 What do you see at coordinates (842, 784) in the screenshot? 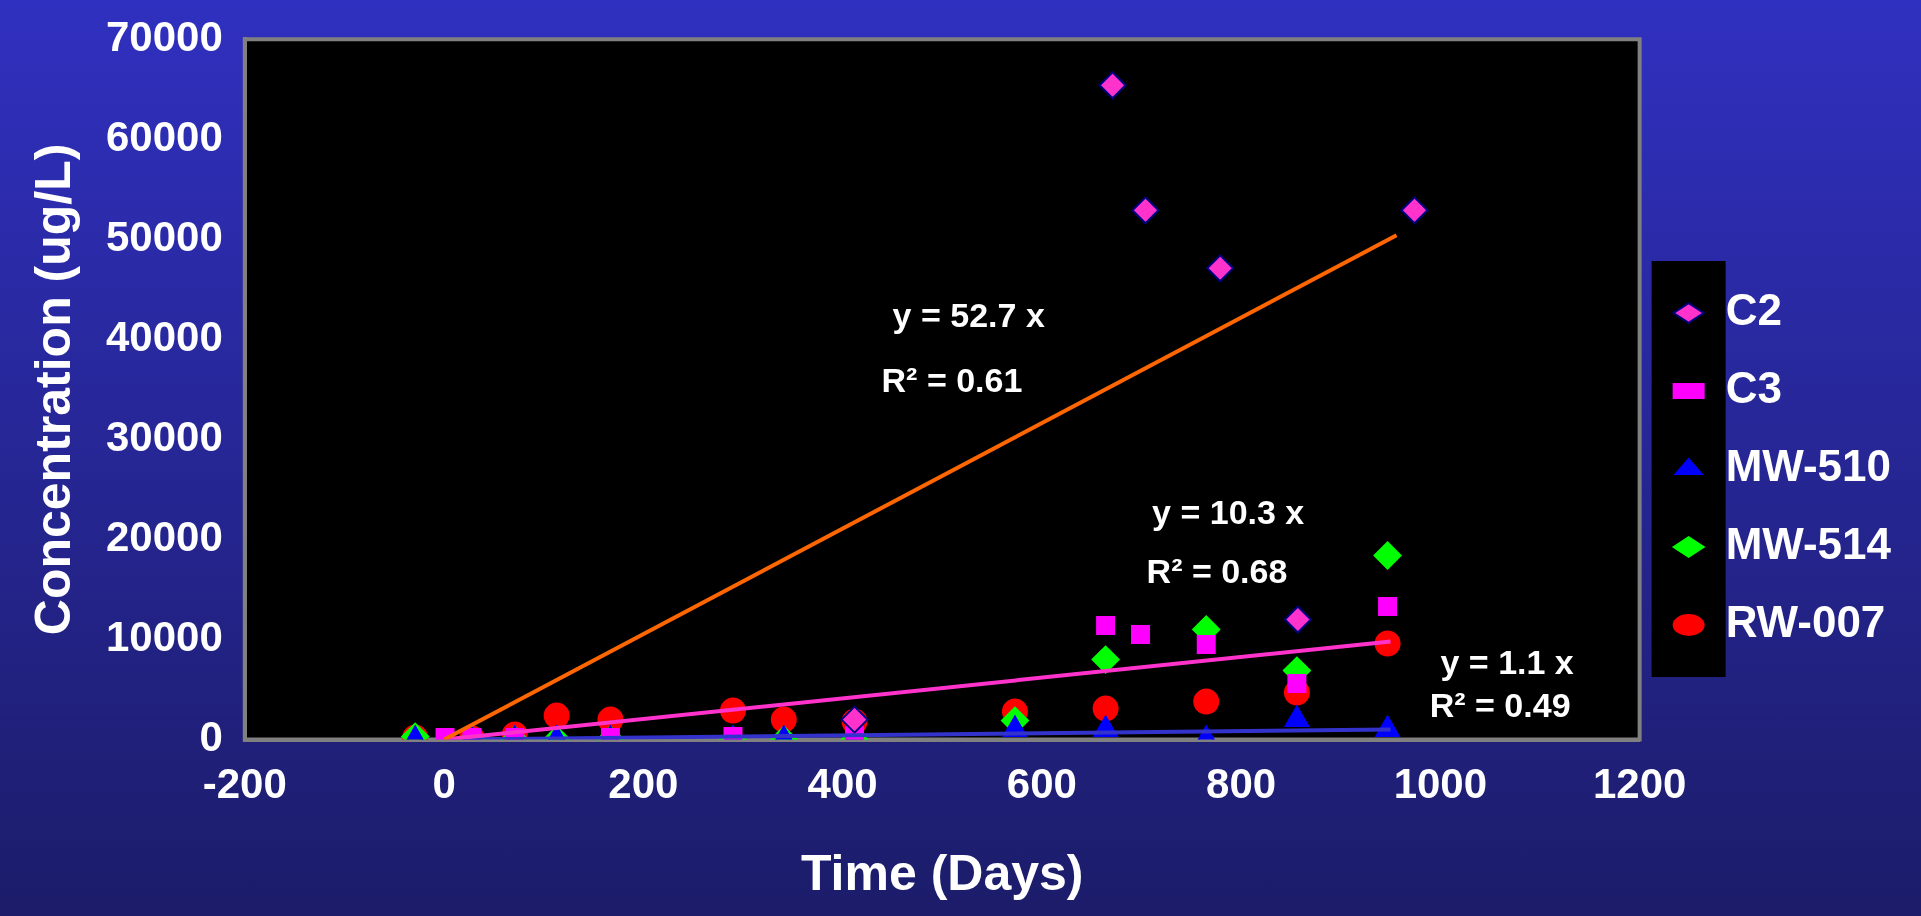
I see `x-tick-label: 400` at bounding box center [842, 784].